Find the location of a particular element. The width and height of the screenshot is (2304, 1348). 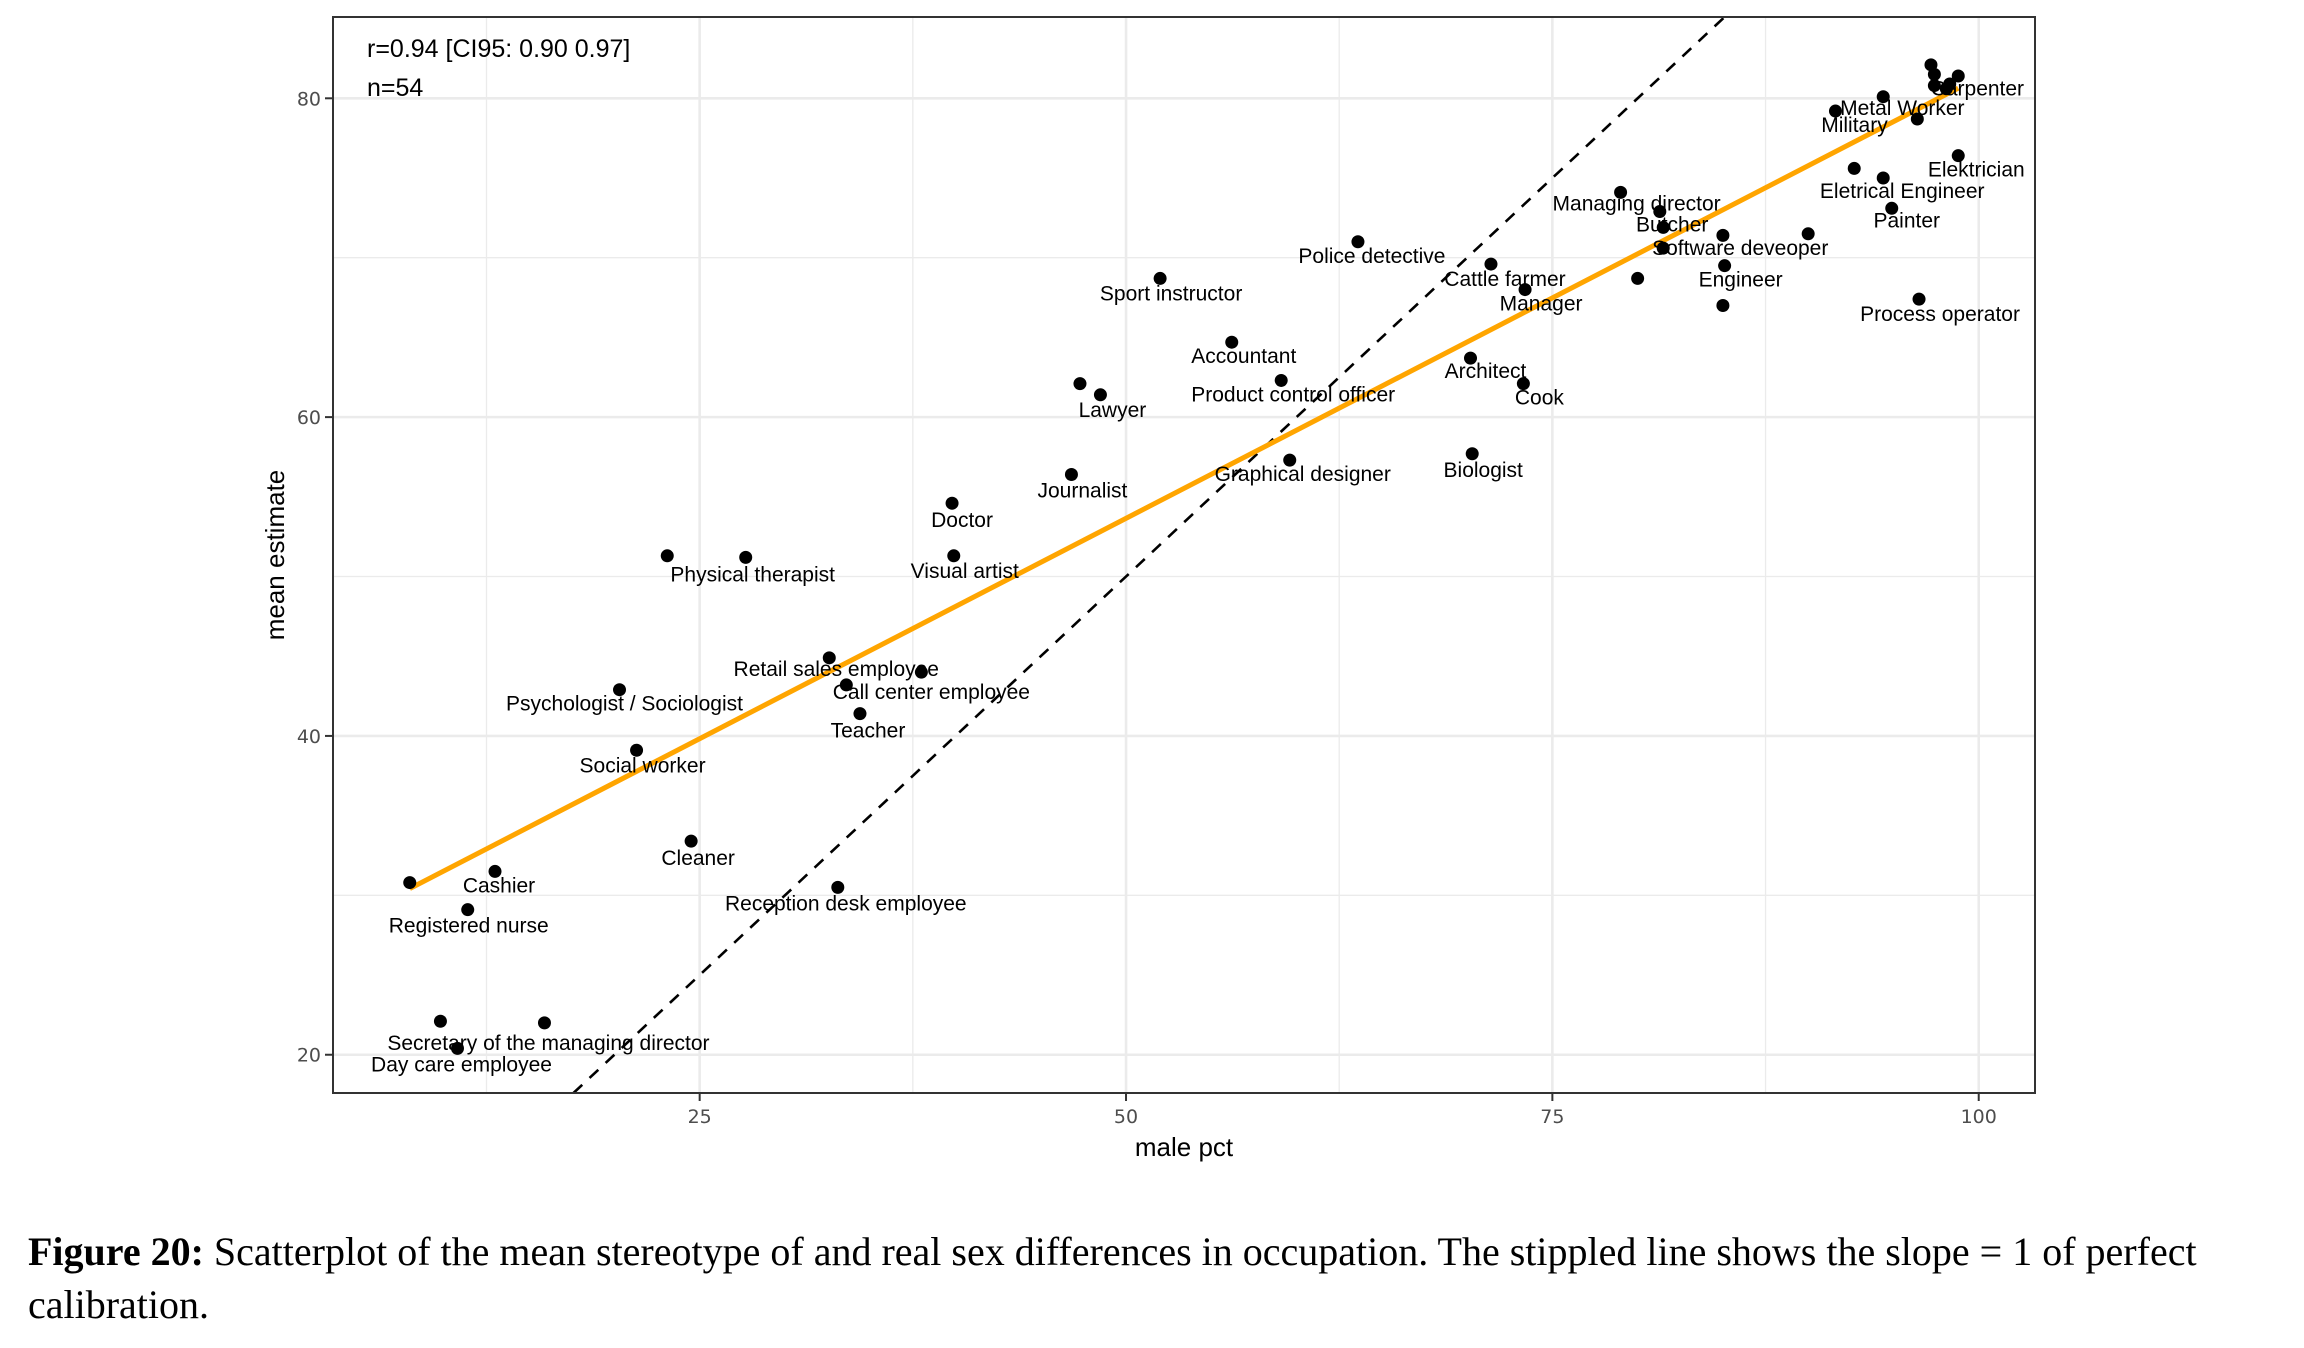

point-label: Butcher is located at coordinates (1672, 224).